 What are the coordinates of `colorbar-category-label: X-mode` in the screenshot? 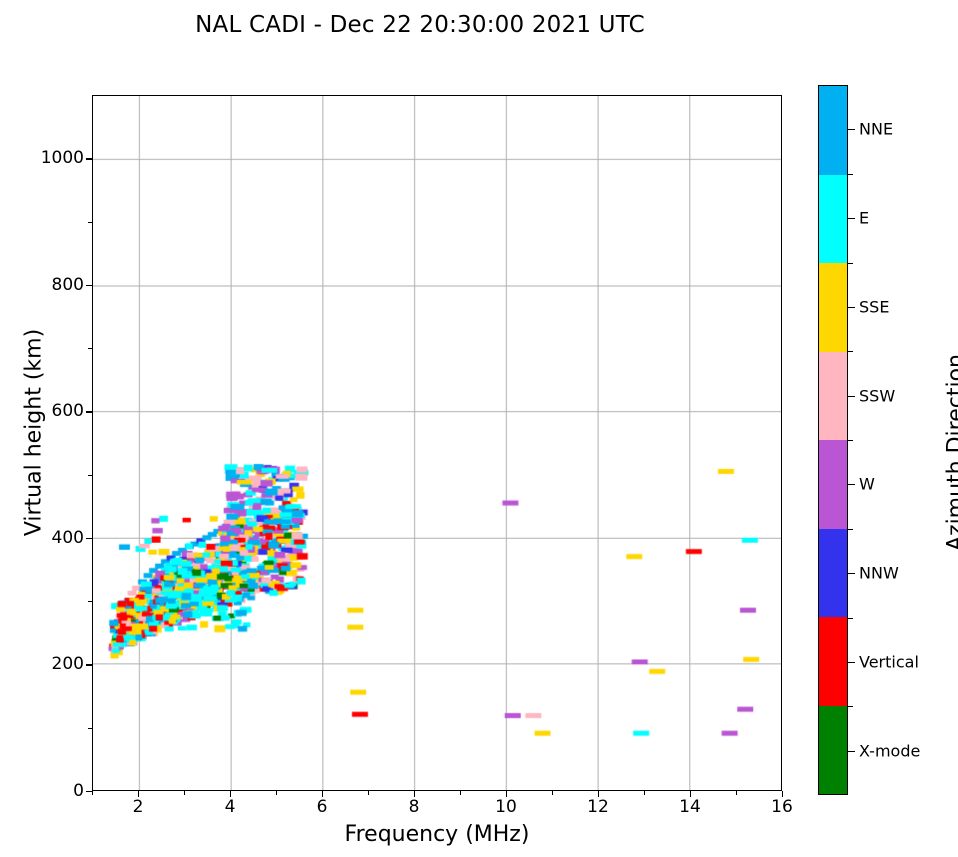 It's located at (890, 751).